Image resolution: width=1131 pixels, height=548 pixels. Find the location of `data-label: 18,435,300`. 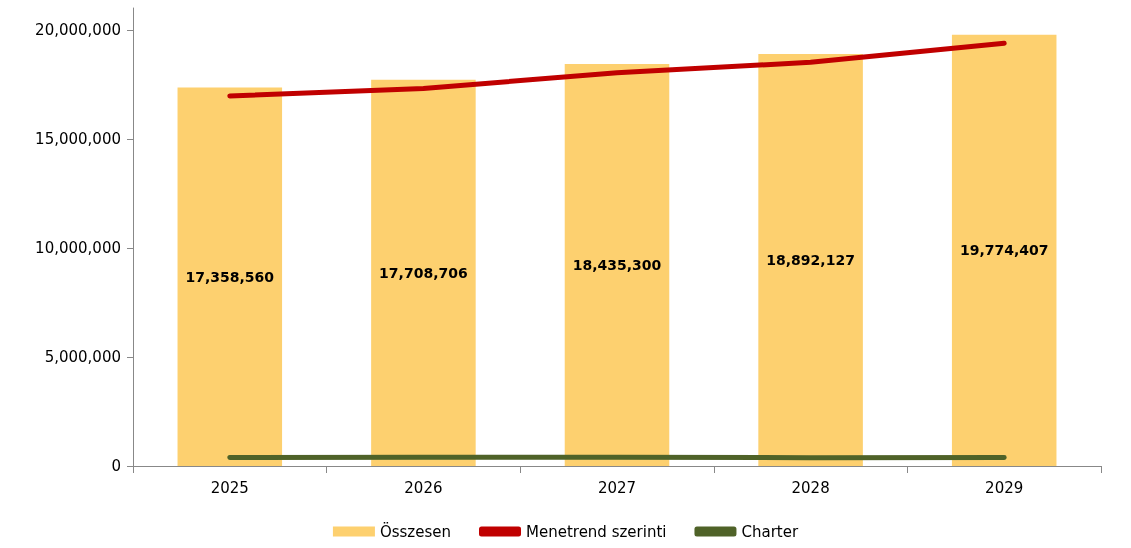

data-label: 18,435,300 is located at coordinates (617, 264).